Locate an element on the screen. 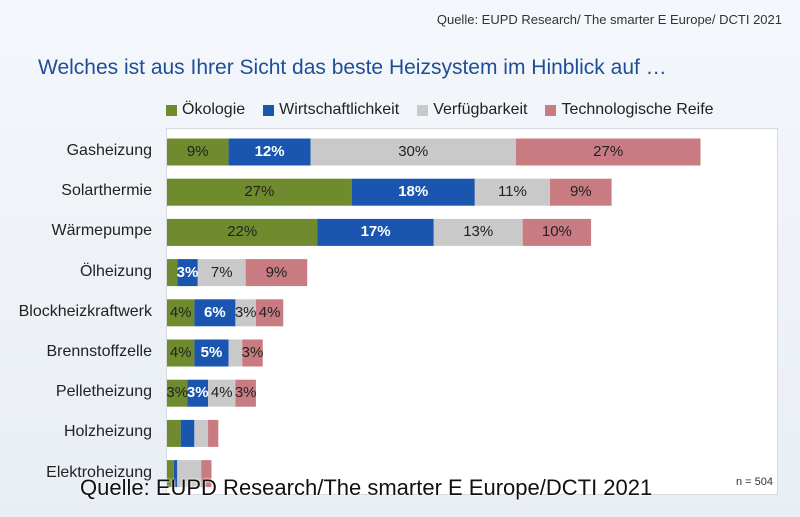 This screenshot has height=517, width=800. legend-item: Ökologie is located at coordinates (205, 110).